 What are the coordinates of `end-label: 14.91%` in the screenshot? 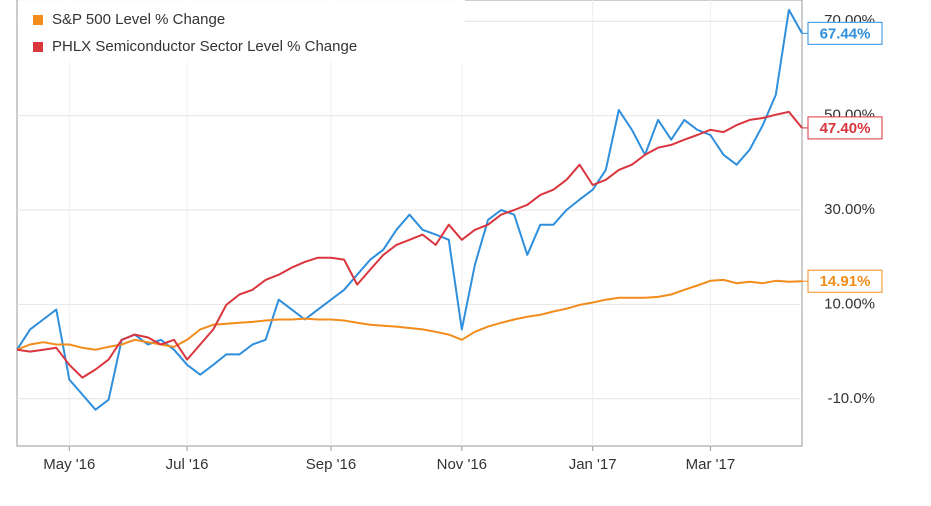 It's located at (845, 281).